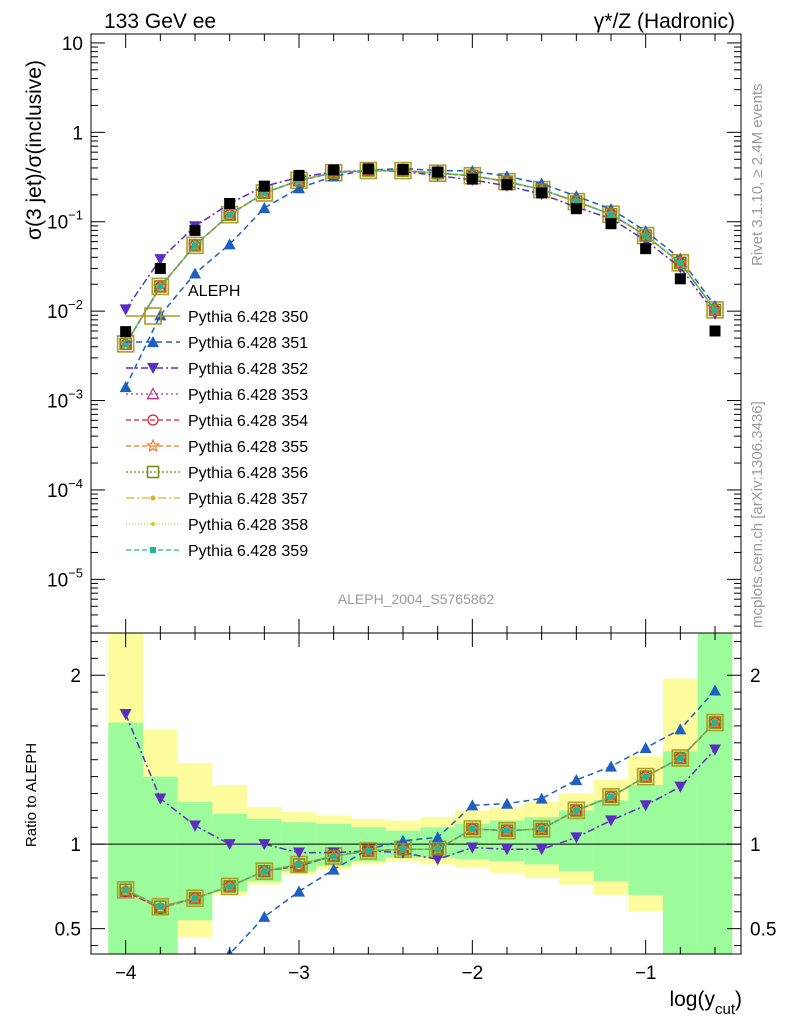 The height and width of the screenshot is (1024, 786). I want to click on legend-entry: Pythia 6.428 350, so click(217, 316).